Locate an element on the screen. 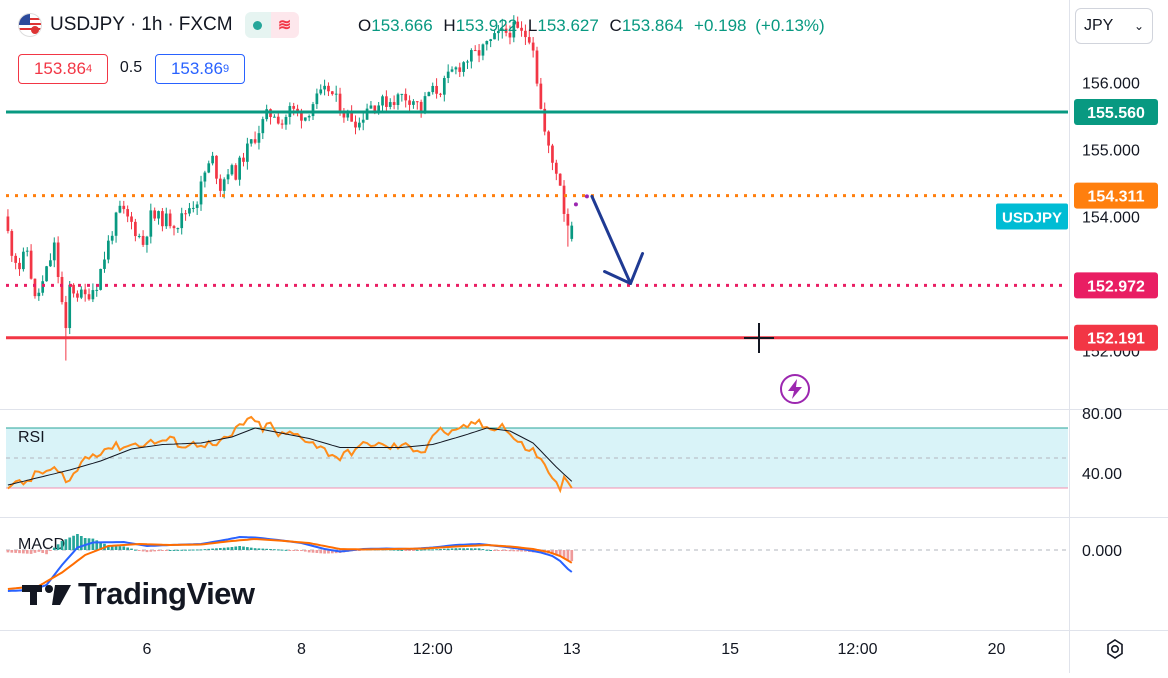 Image resolution: width=1168 pixels, height=678 pixels. rsi-ma-line is located at coordinates (290, 456).